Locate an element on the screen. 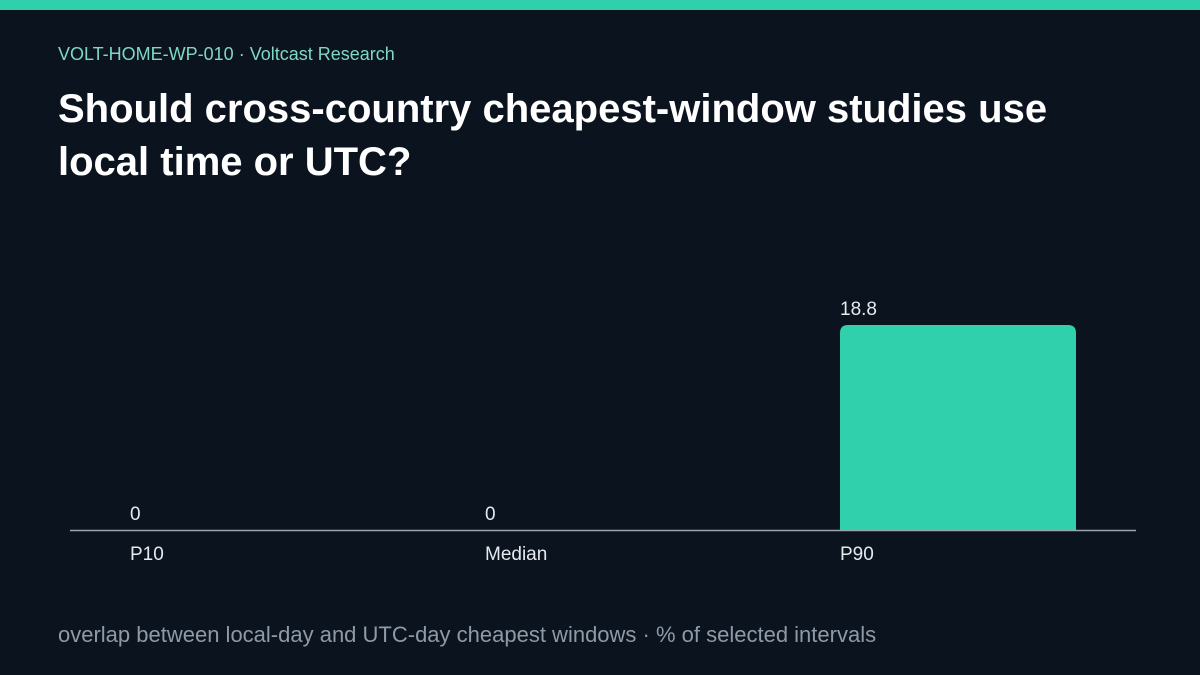 This screenshot has width=1200, height=675. data-label-median: 0 is located at coordinates (490, 514).